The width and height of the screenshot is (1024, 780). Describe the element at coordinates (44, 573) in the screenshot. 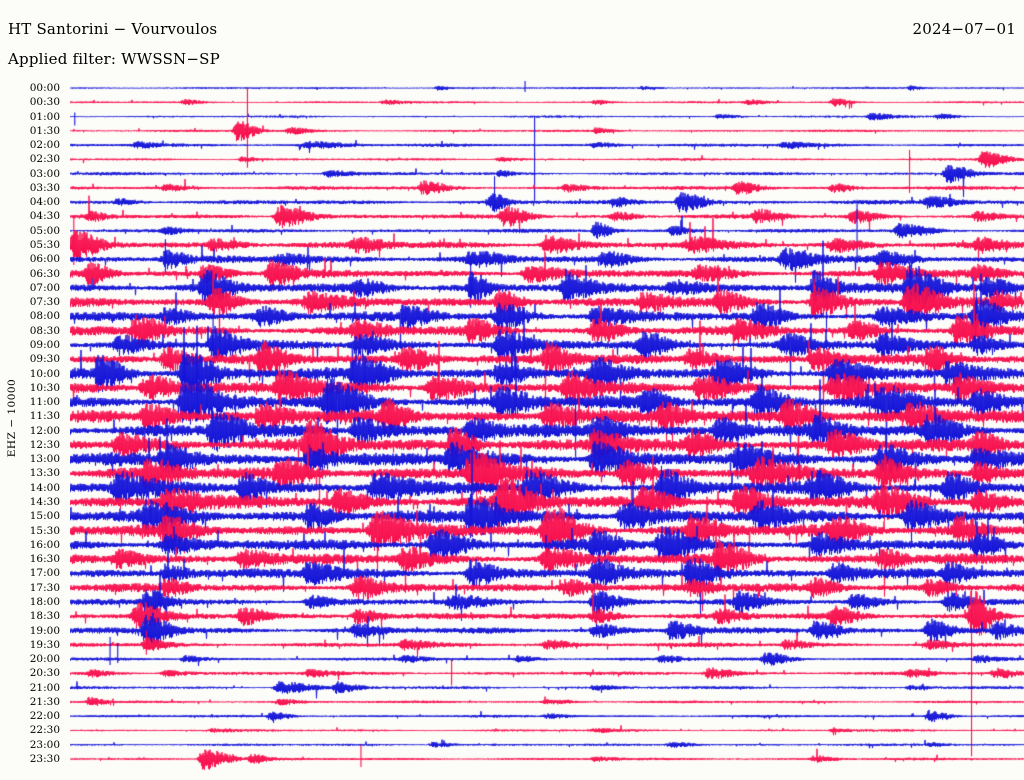

I see `time-label: 17:00` at that location.